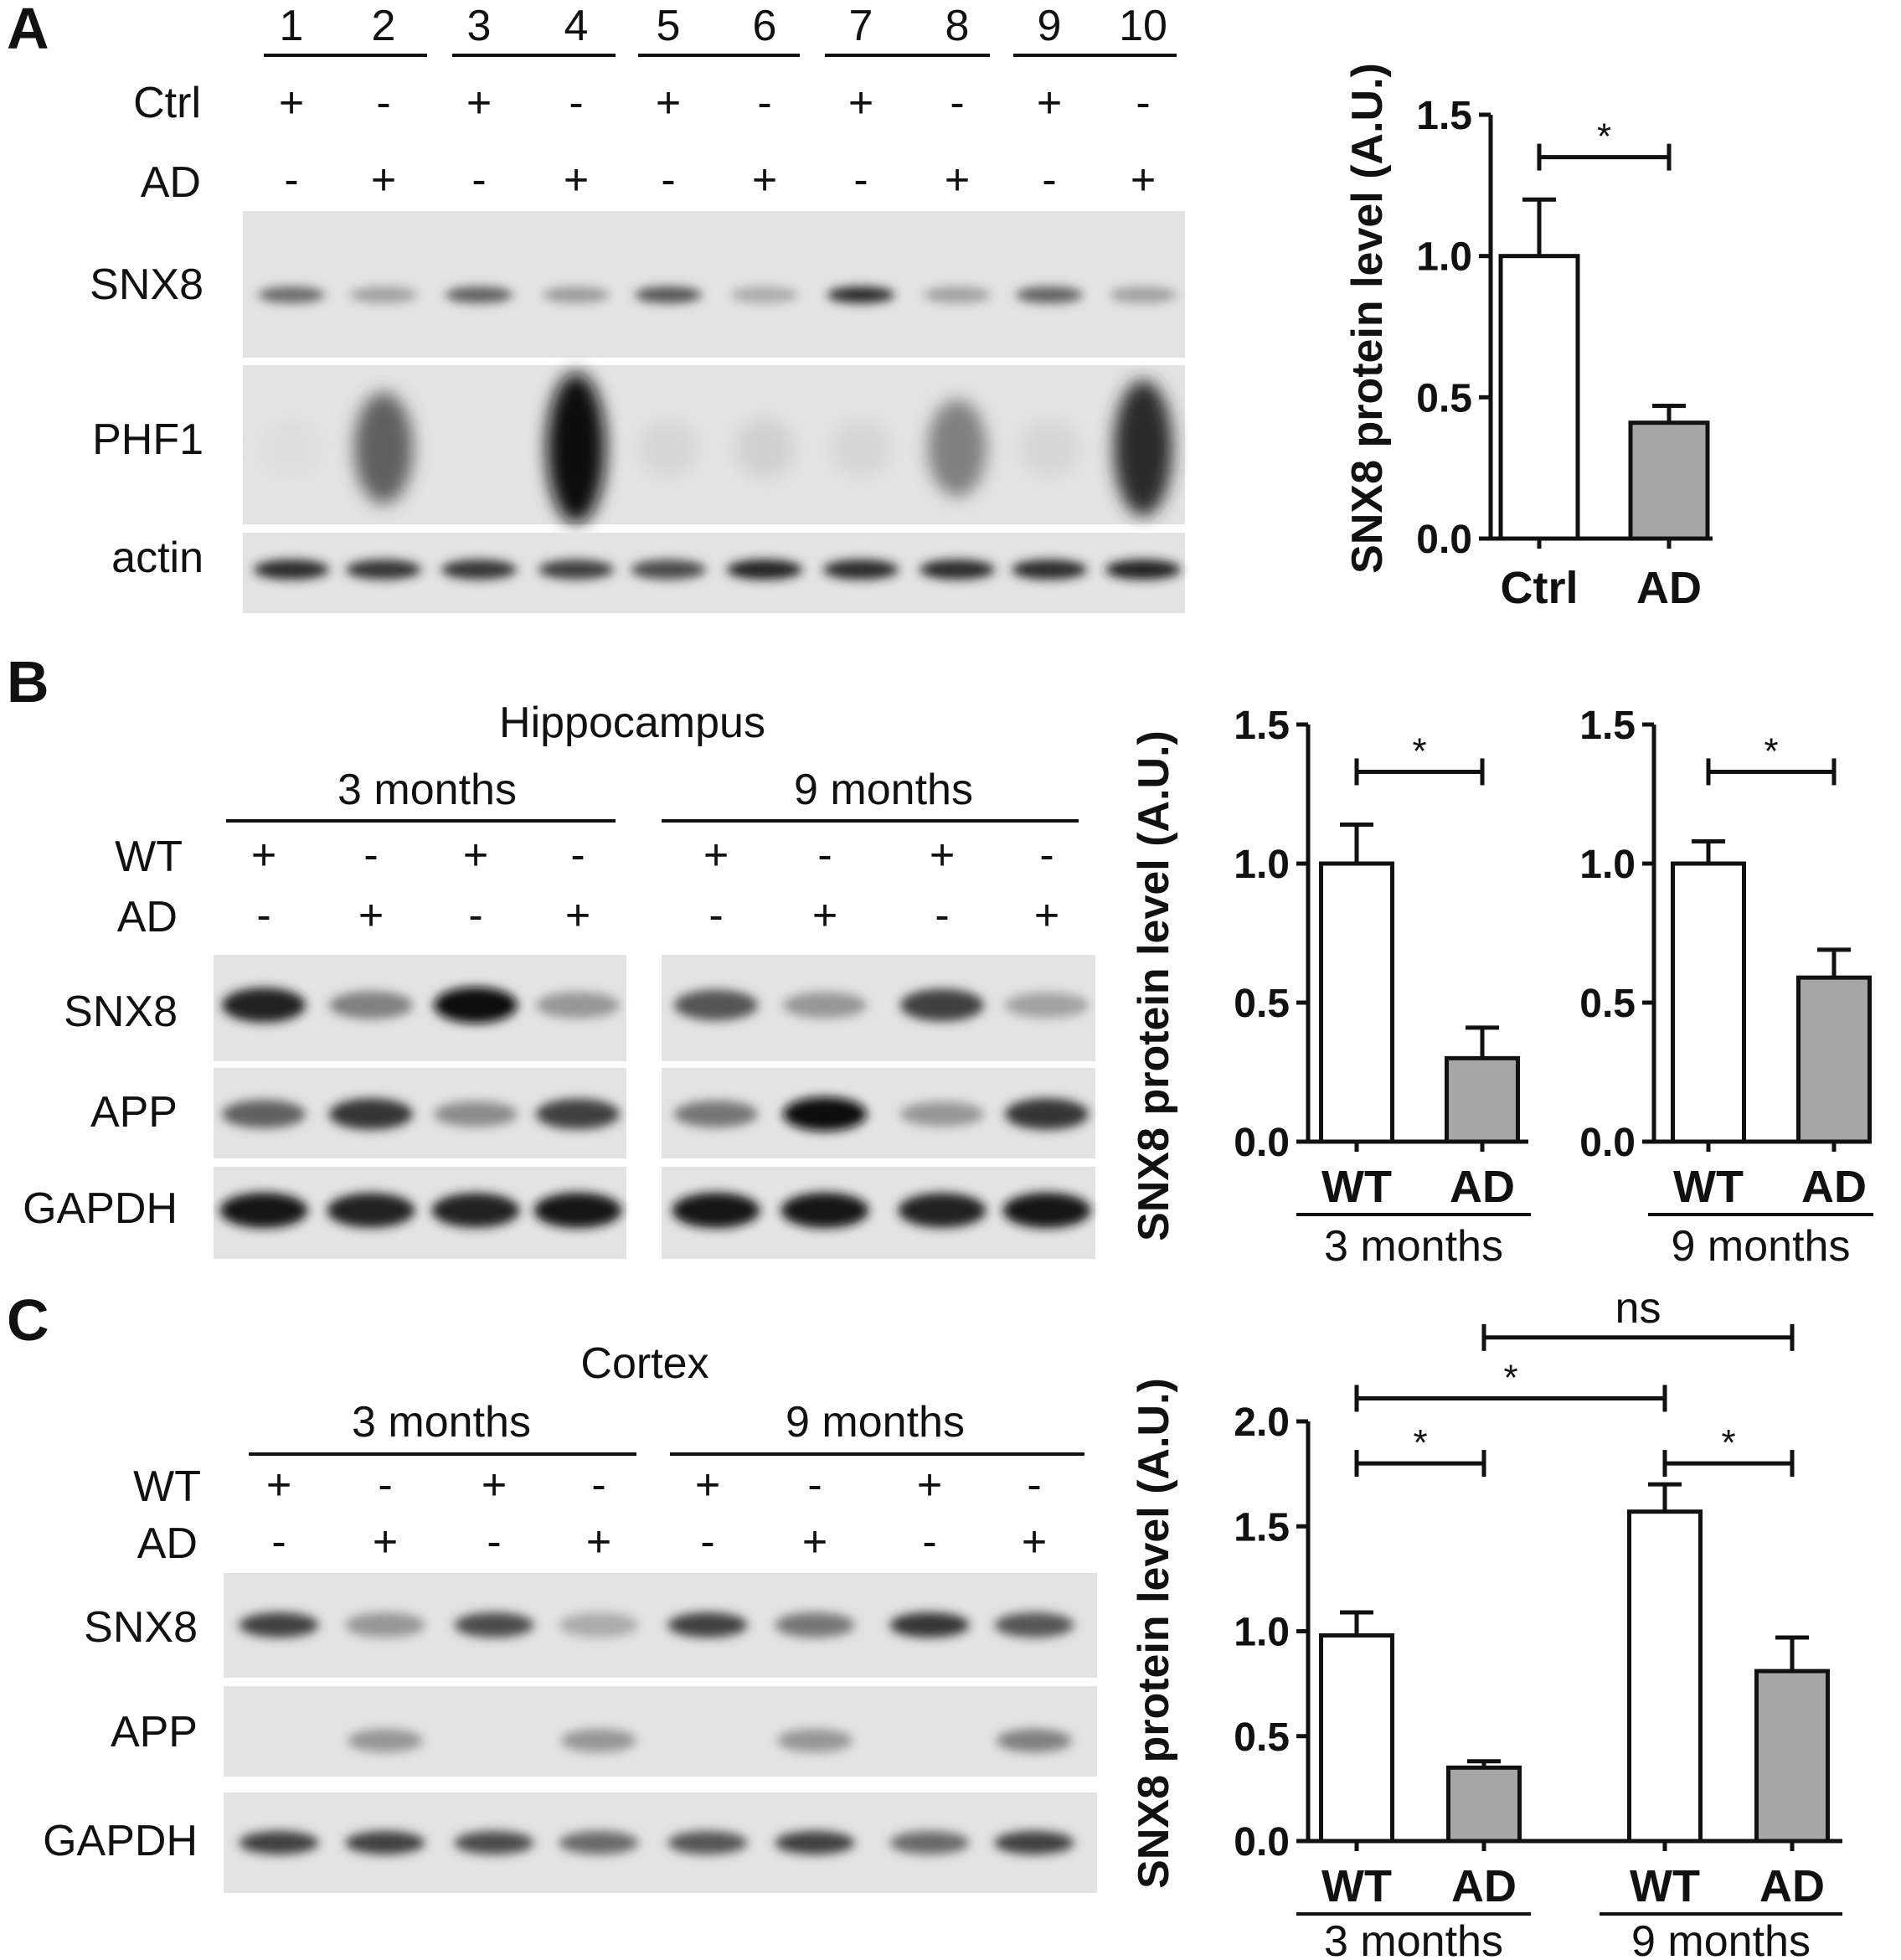 The width and height of the screenshot is (1901, 1960). Describe the element at coordinates (292, 26) in the screenshot. I see `lane-number: 1` at that location.